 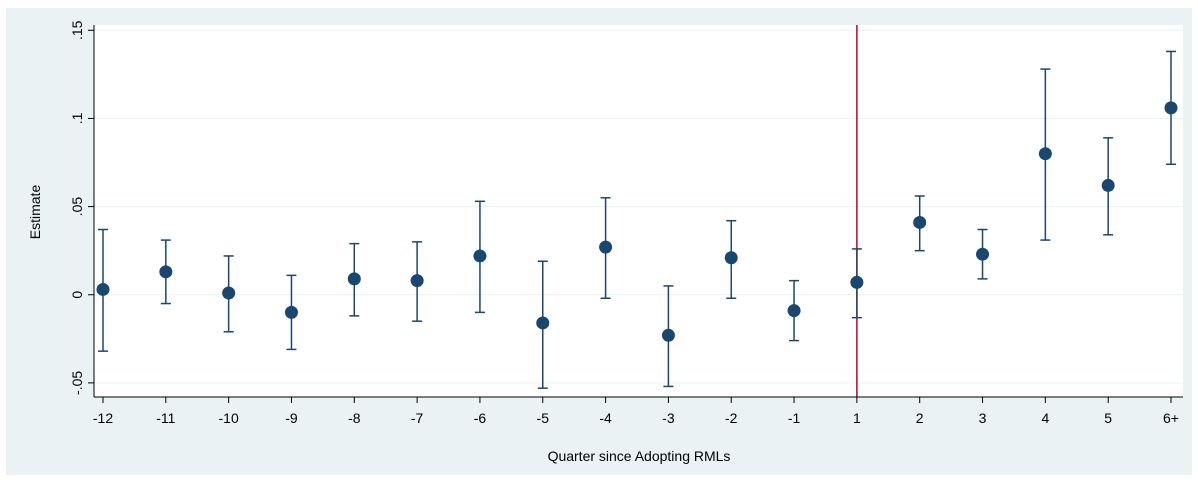 I want to click on x-tick-label: -3, so click(x=668, y=418).